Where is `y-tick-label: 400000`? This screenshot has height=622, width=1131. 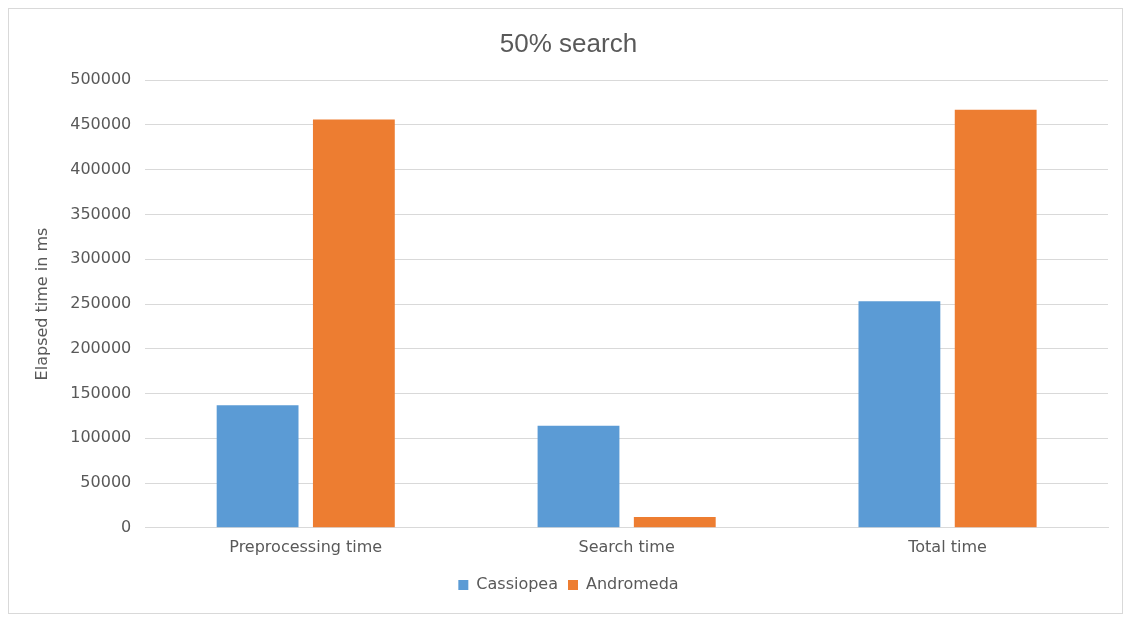
y-tick-label: 400000 is located at coordinates (101, 168).